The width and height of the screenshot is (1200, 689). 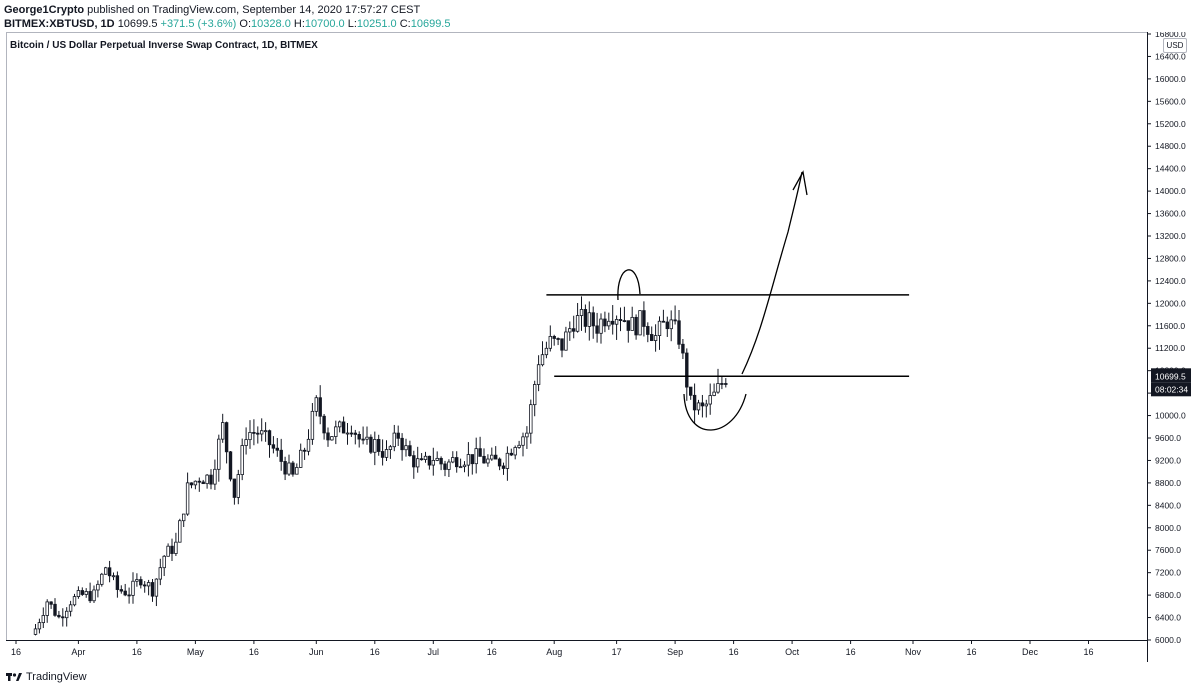 I want to click on low-value: 10251.0, so click(x=376, y=24).